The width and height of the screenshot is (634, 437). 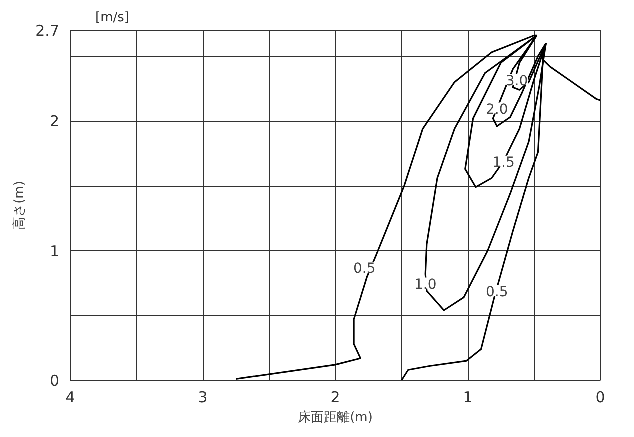 What do you see at coordinates (71, 397) in the screenshot?
I see `x-tick-label: 4` at bounding box center [71, 397].